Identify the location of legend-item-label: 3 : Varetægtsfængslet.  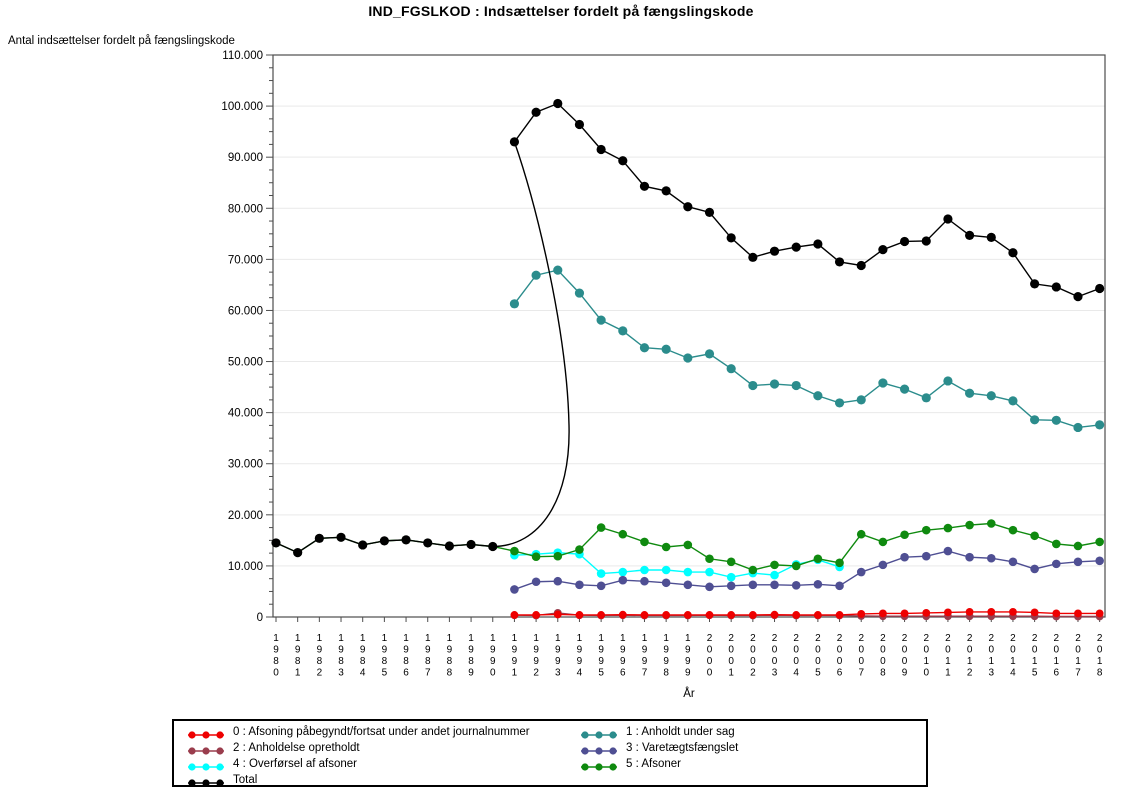
(682, 748).